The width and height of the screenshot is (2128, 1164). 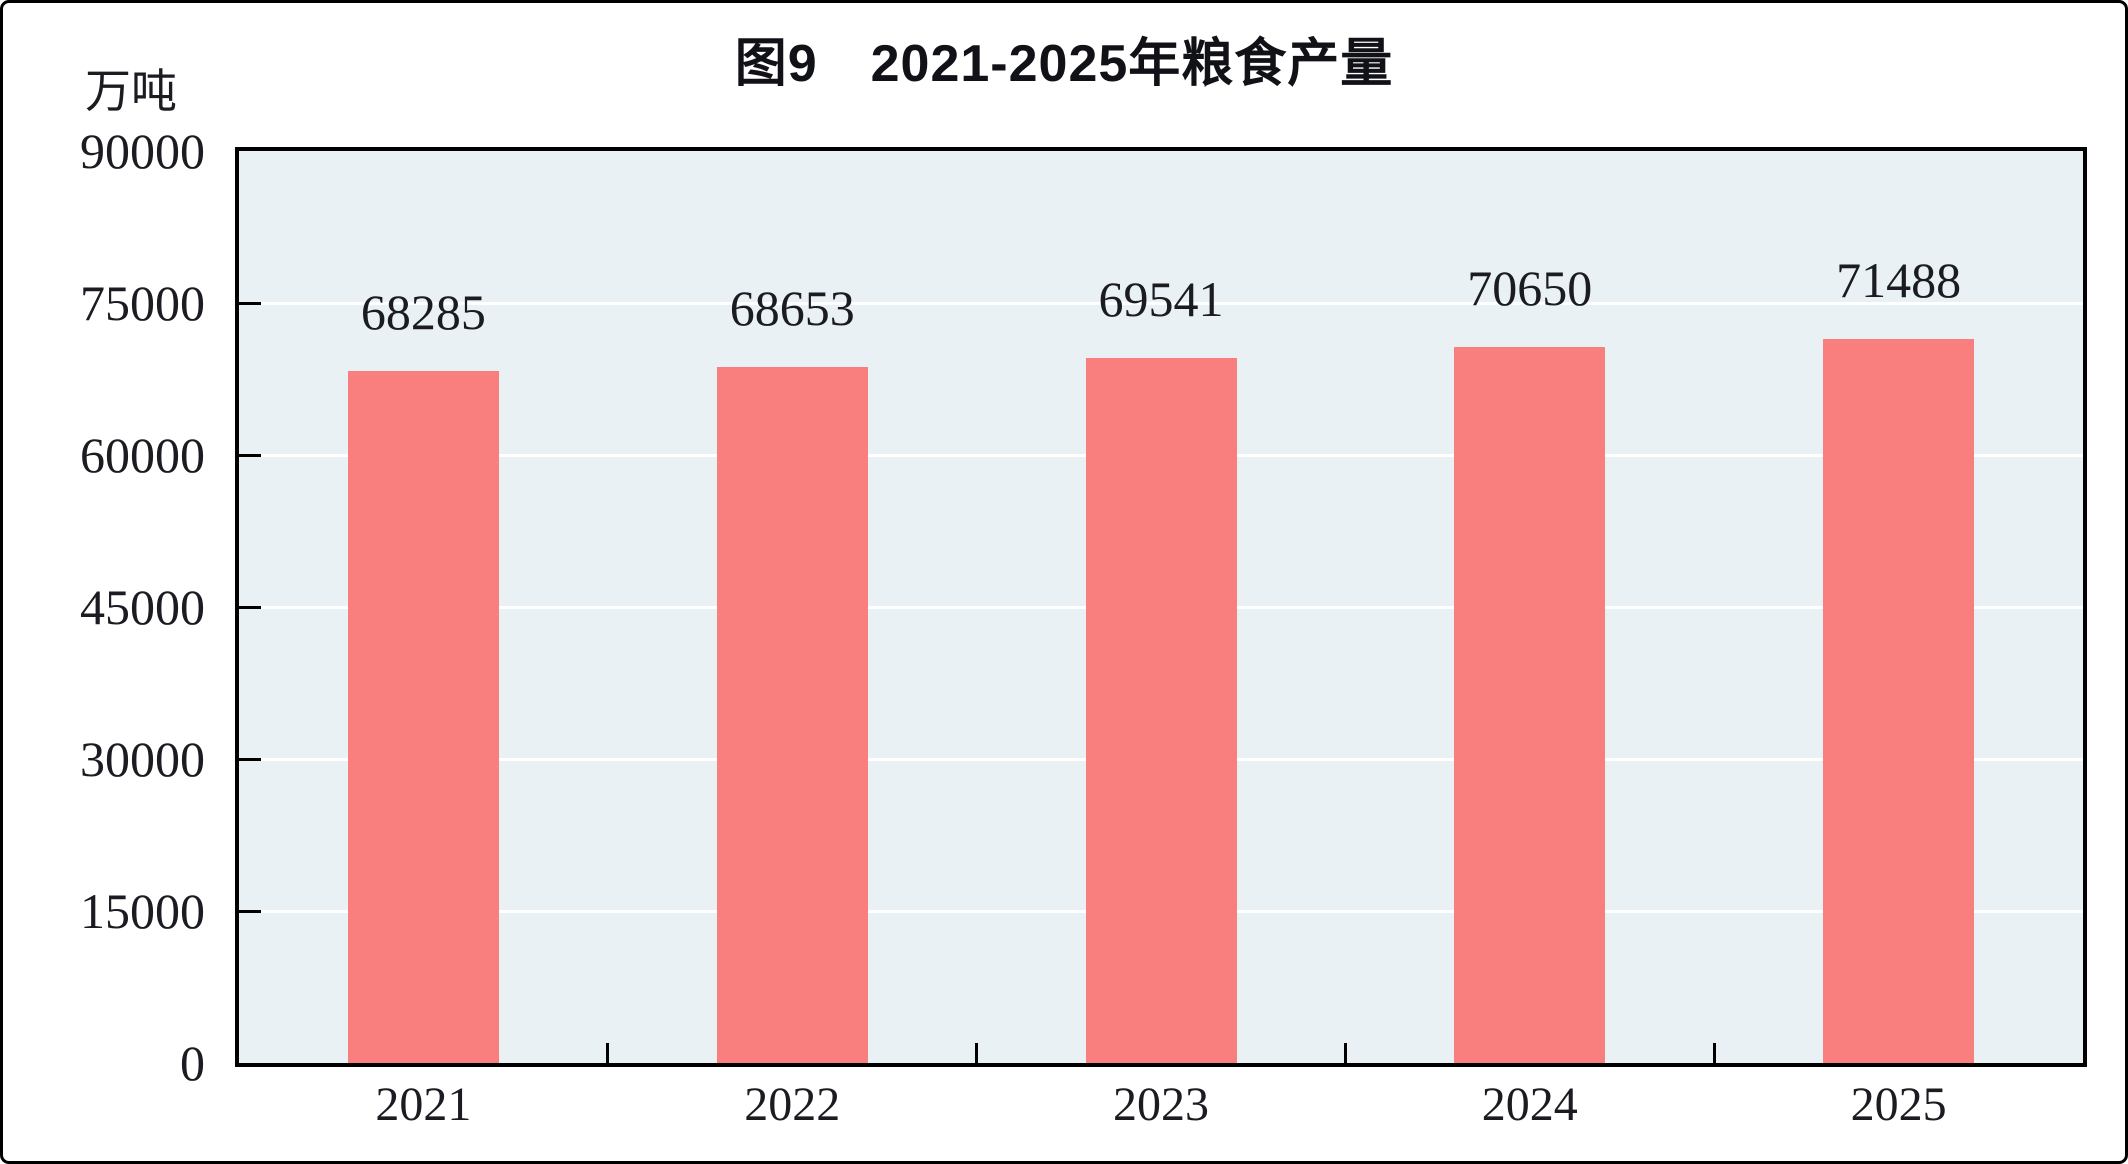 What do you see at coordinates (142, 607) in the screenshot?
I see `y-axis-tick-label: 45000` at bounding box center [142, 607].